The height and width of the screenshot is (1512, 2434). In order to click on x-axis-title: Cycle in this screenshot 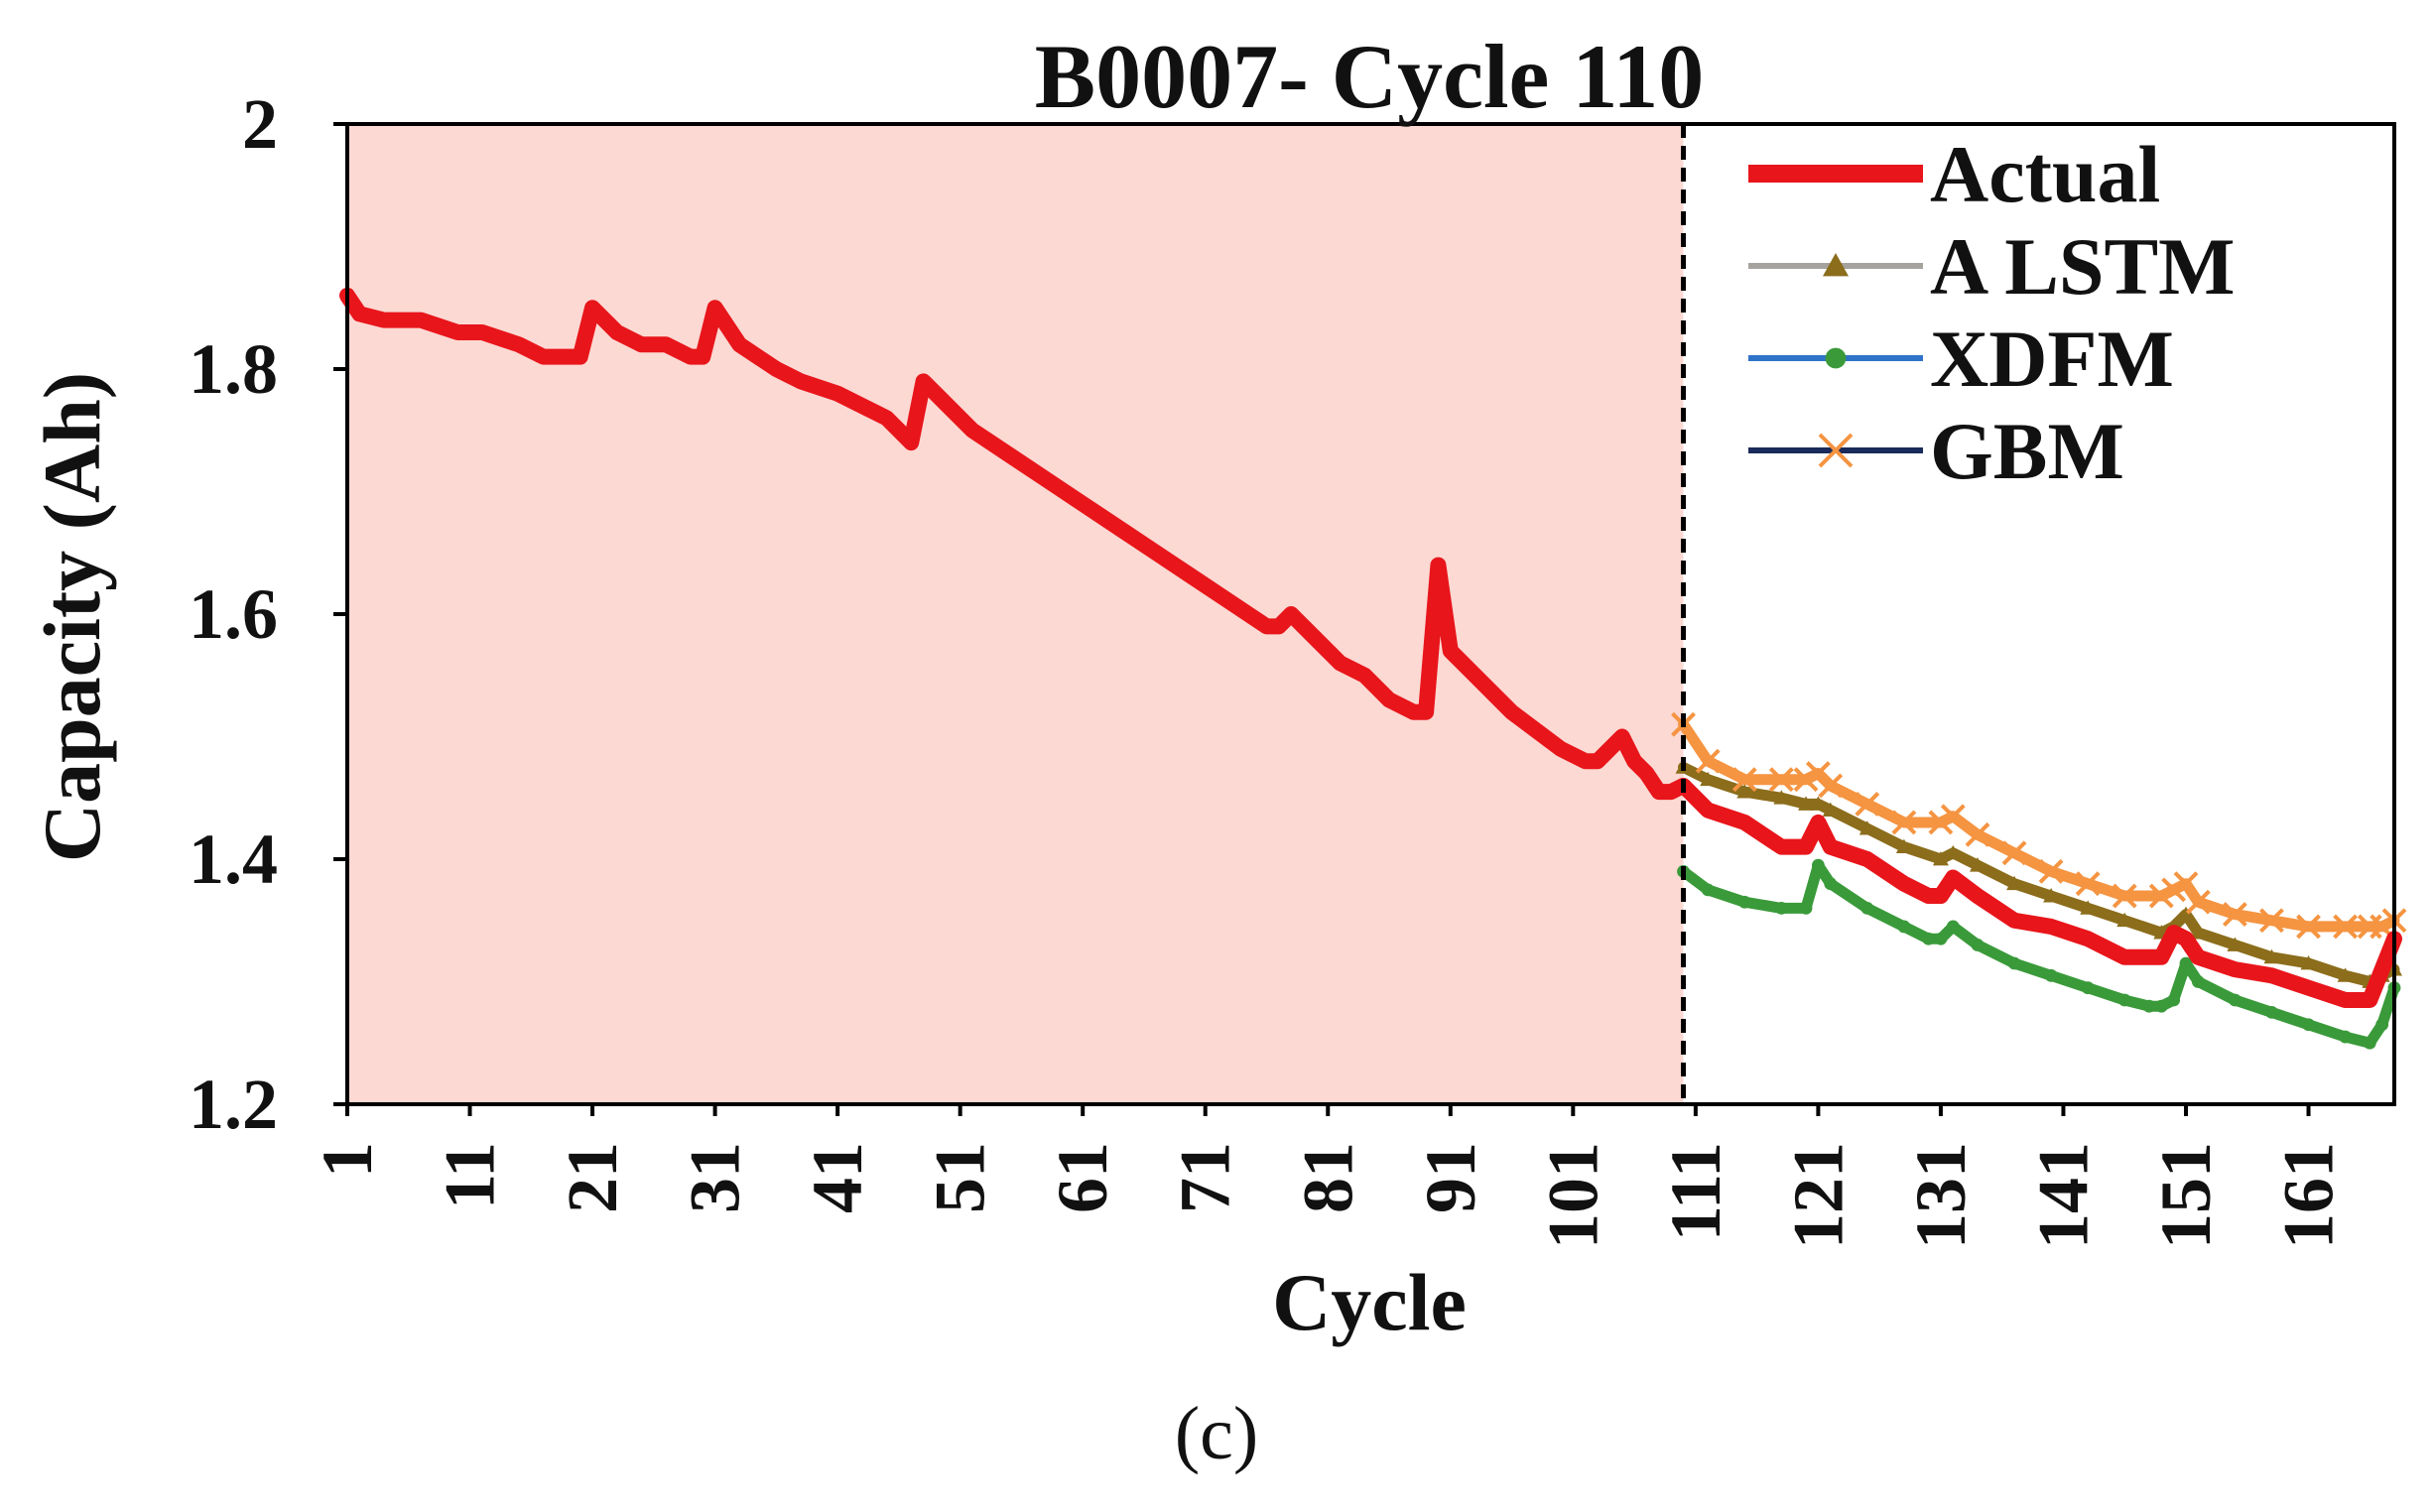, I will do `click(1369, 1302)`.